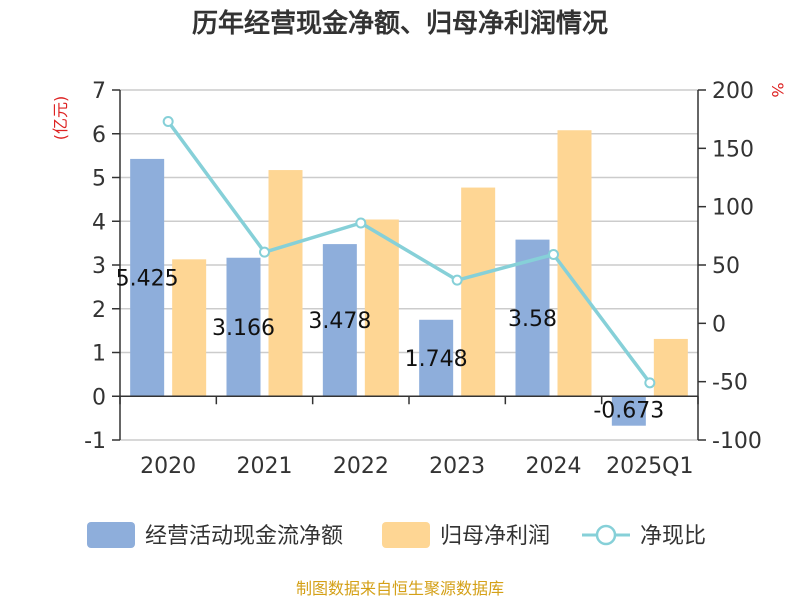 The height and width of the screenshot is (600, 800). What do you see at coordinates (400, 588) in the screenshot?
I see `source-note: 制图数据来自恒生聚源数据库` at bounding box center [400, 588].